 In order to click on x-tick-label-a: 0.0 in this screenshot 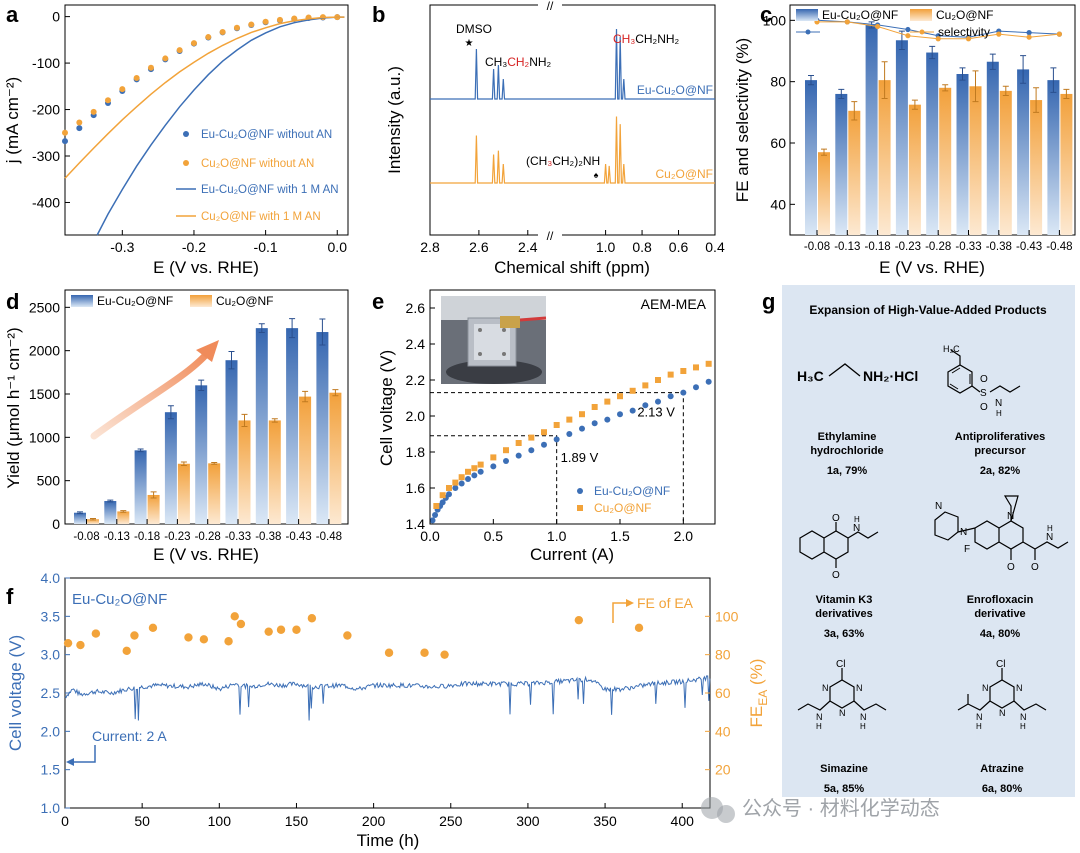, I will do `click(338, 247)`.